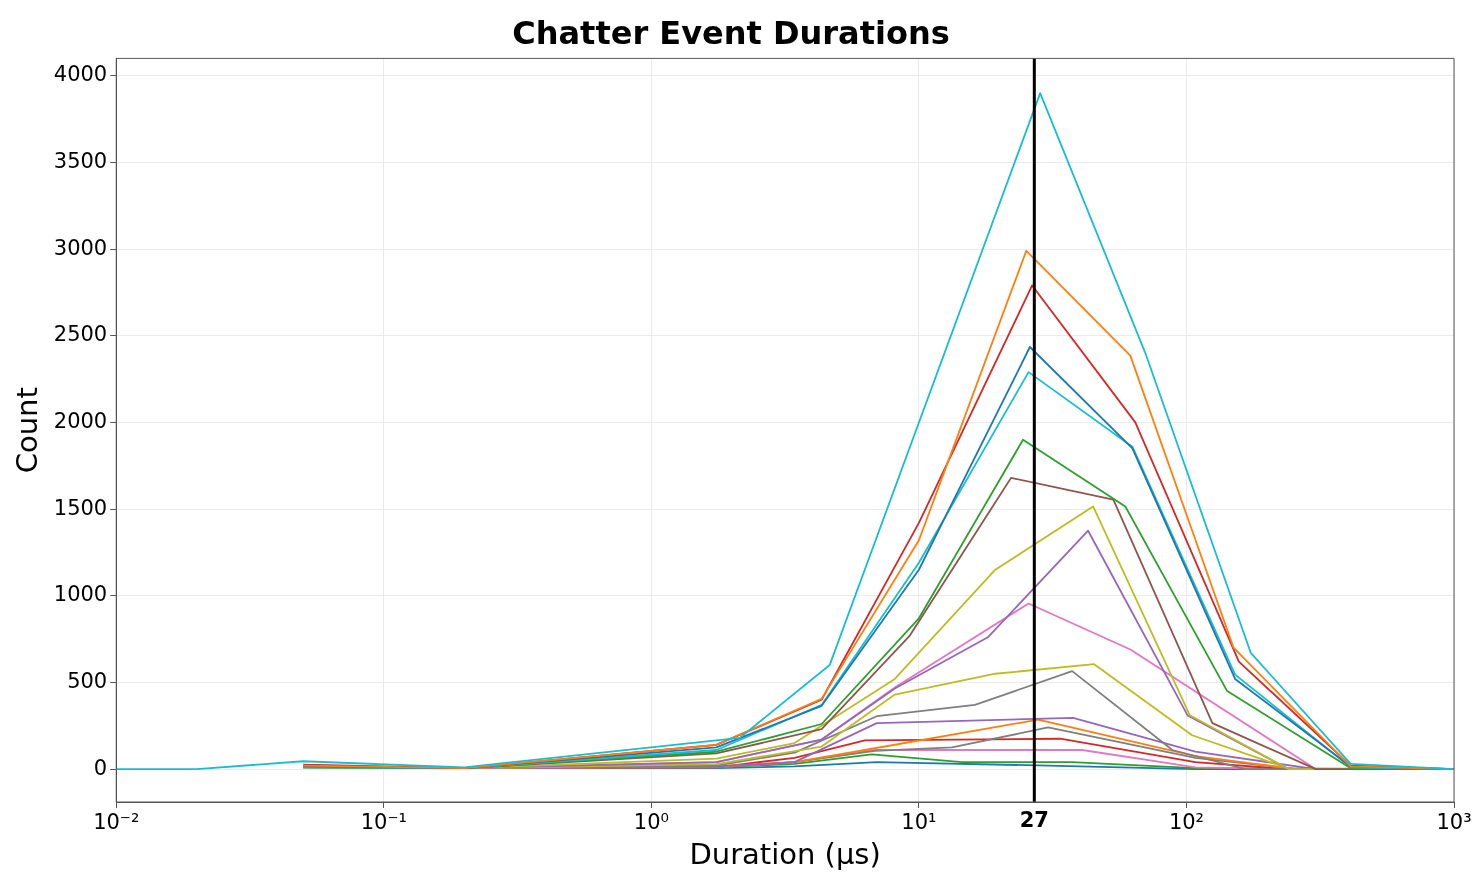 This screenshot has width=1484, height=887. What do you see at coordinates (919, 822) in the screenshot?
I see `x-tick-label: 10¹` at bounding box center [919, 822].